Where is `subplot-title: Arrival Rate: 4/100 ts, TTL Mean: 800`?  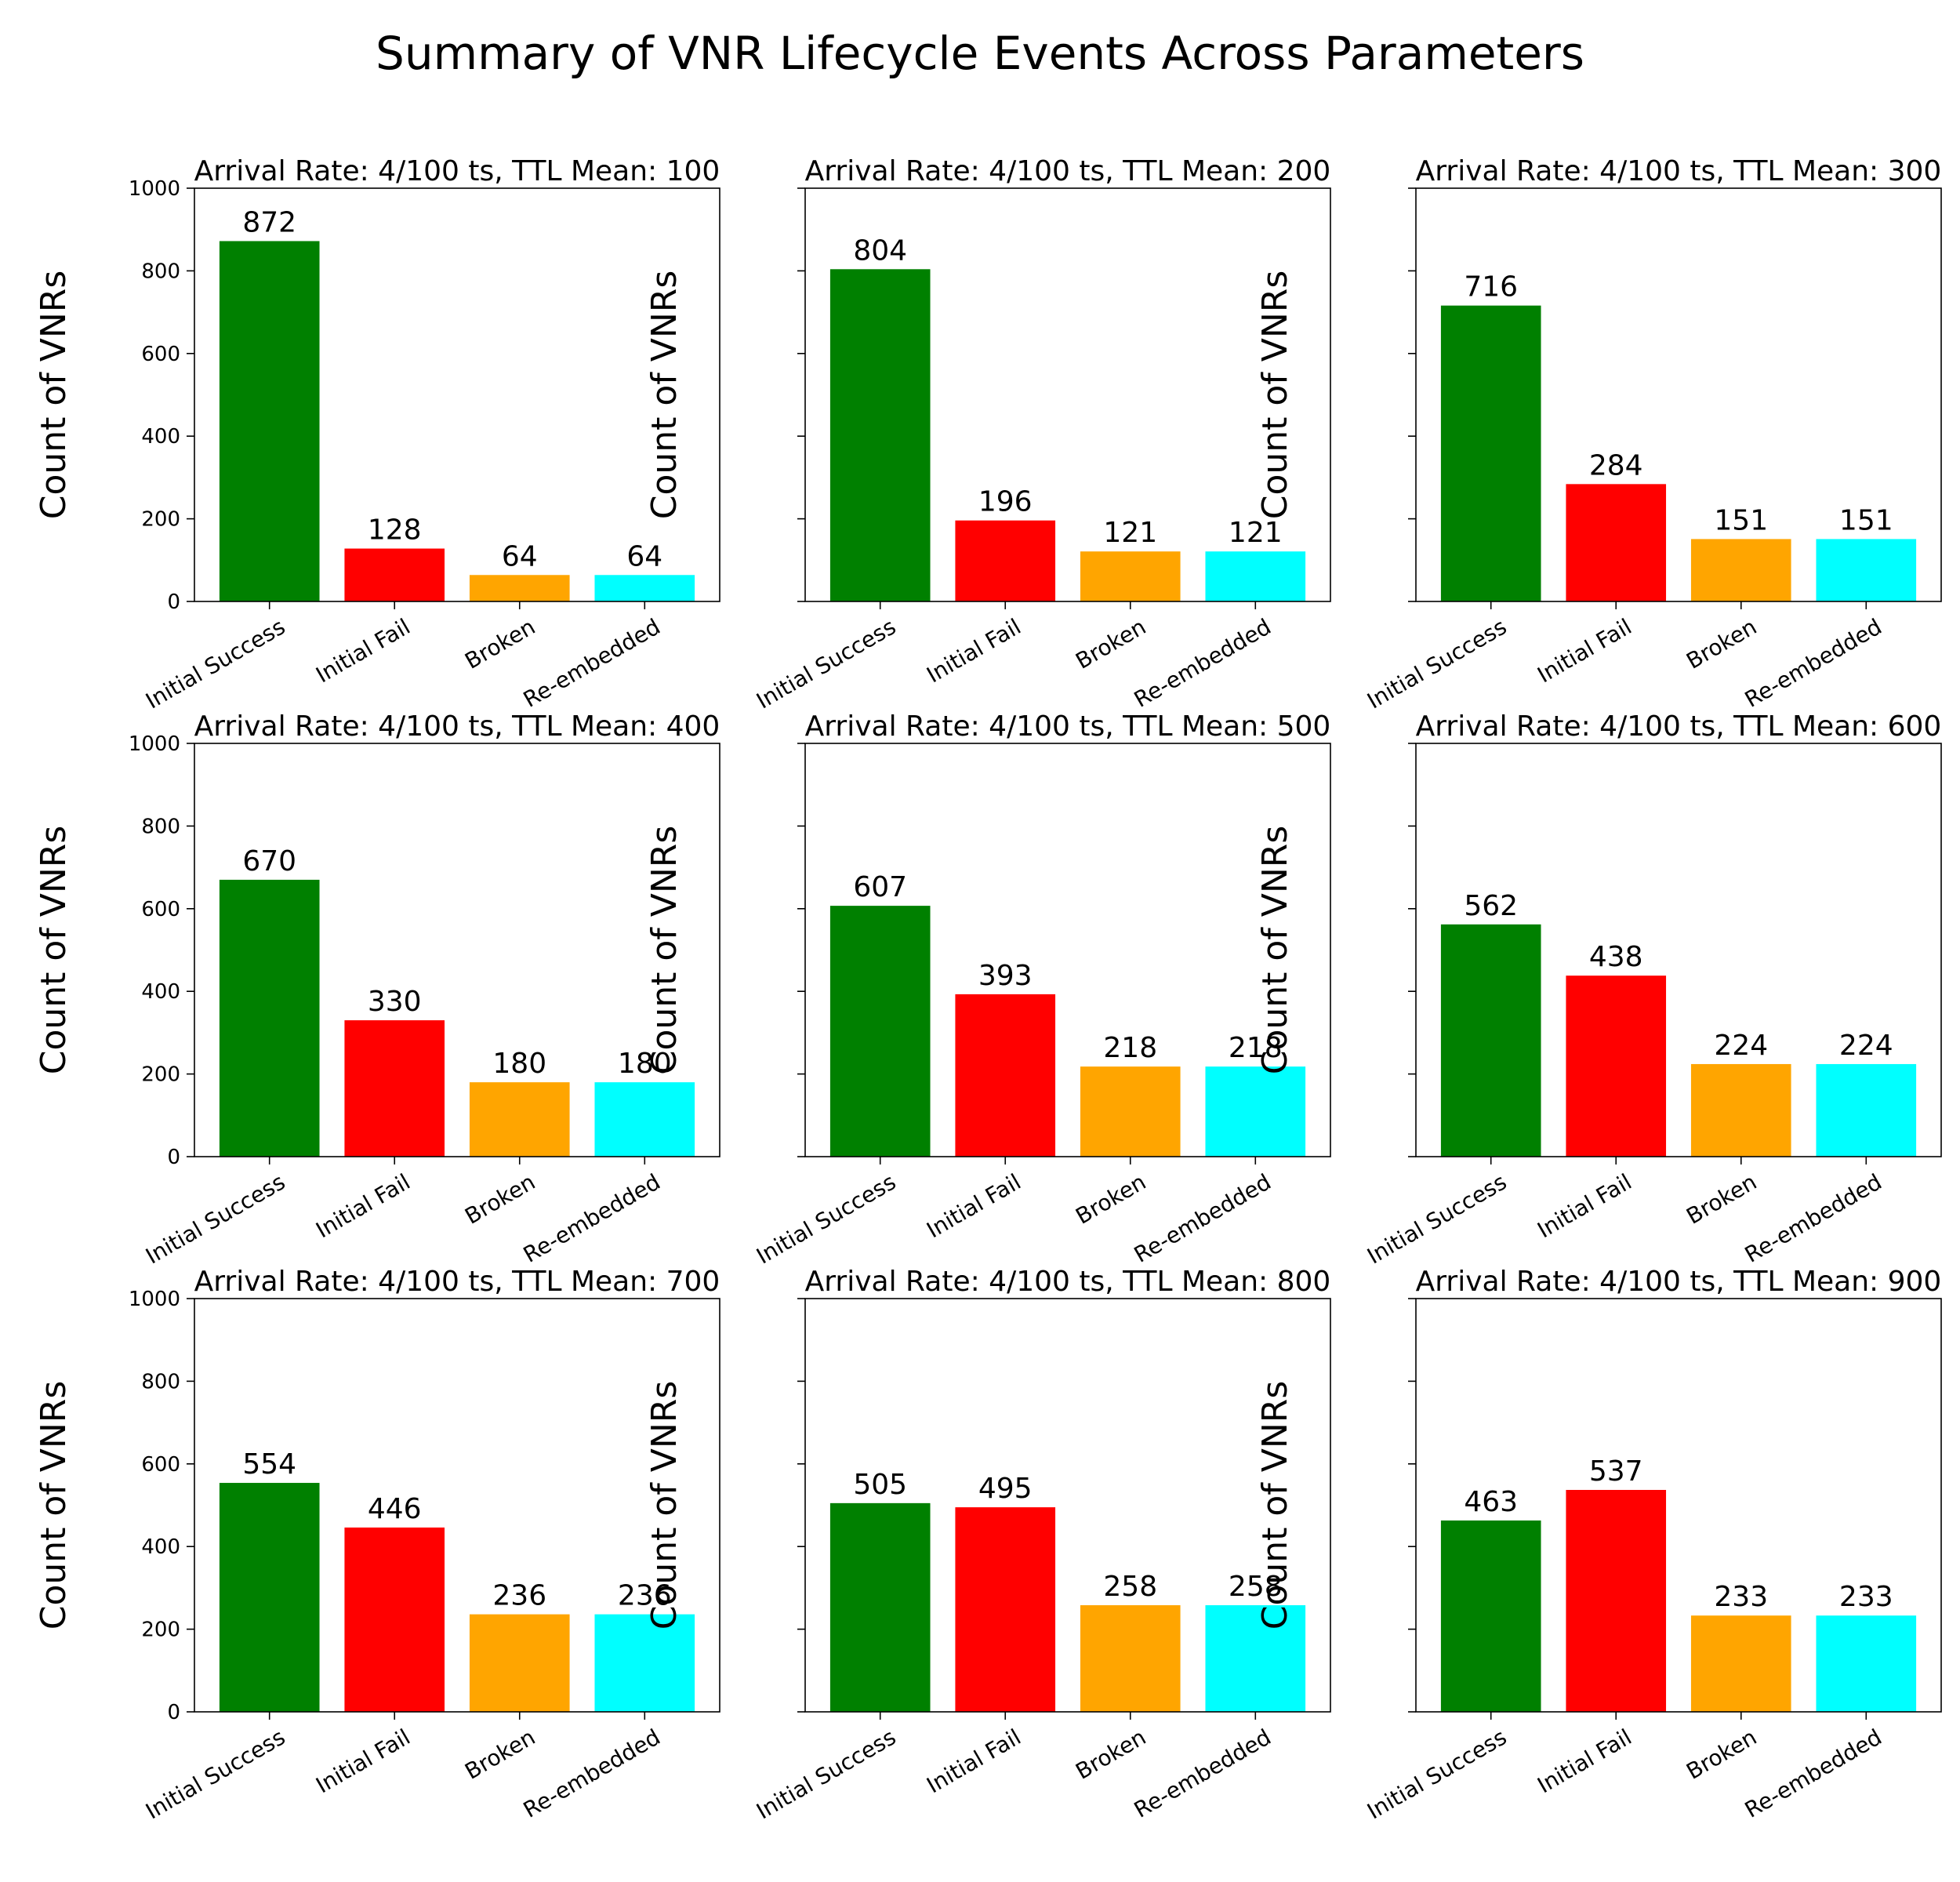 subplot-title: Arrival Rate: 4/100 ts, TTL Mean: 800 is located at coordinates (1068, 1282).